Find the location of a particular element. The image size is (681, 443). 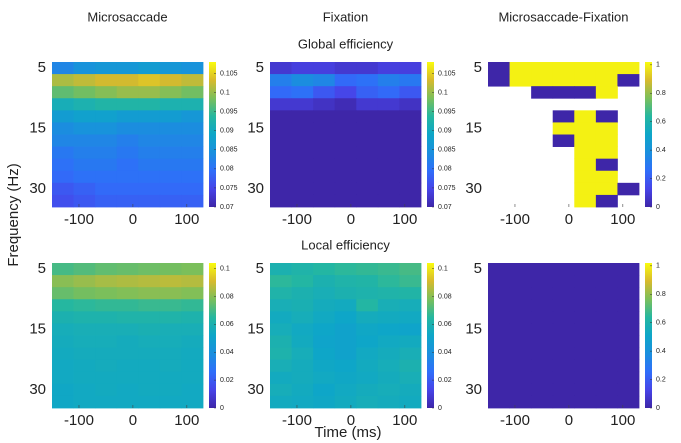

colorbar-tick-label: 0.6 is located at coordinates (661, 323).